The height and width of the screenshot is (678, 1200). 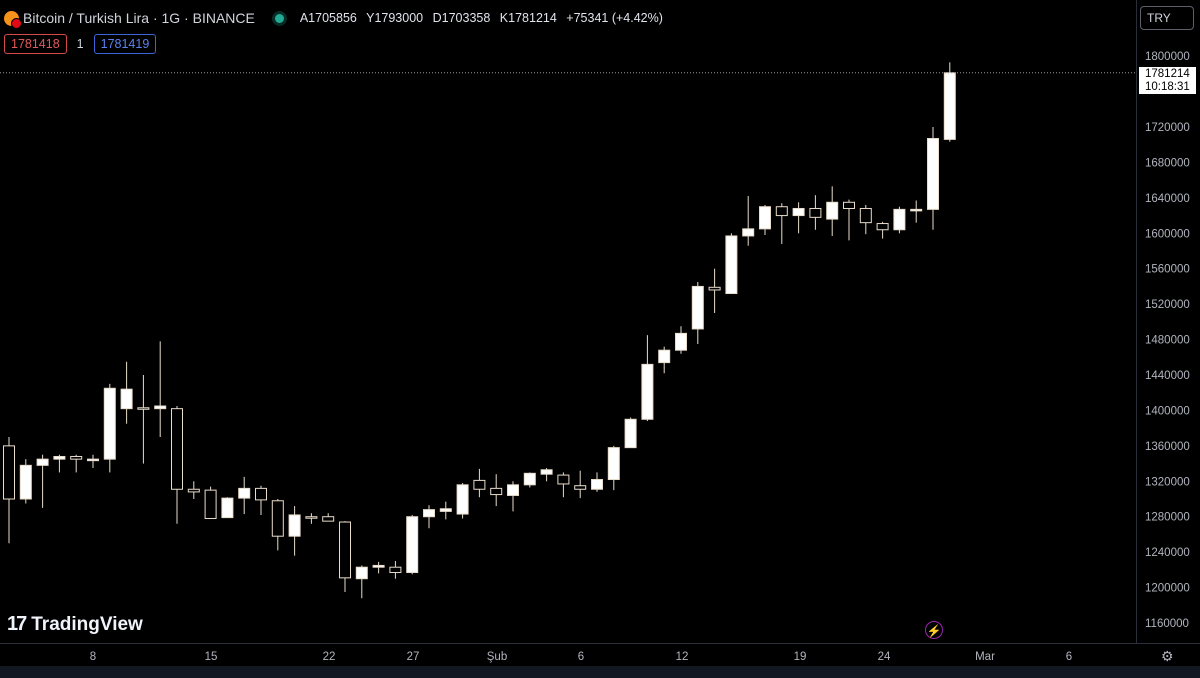 I want to click on y-tick-label: 1520000, so click(x=1167, y=305).